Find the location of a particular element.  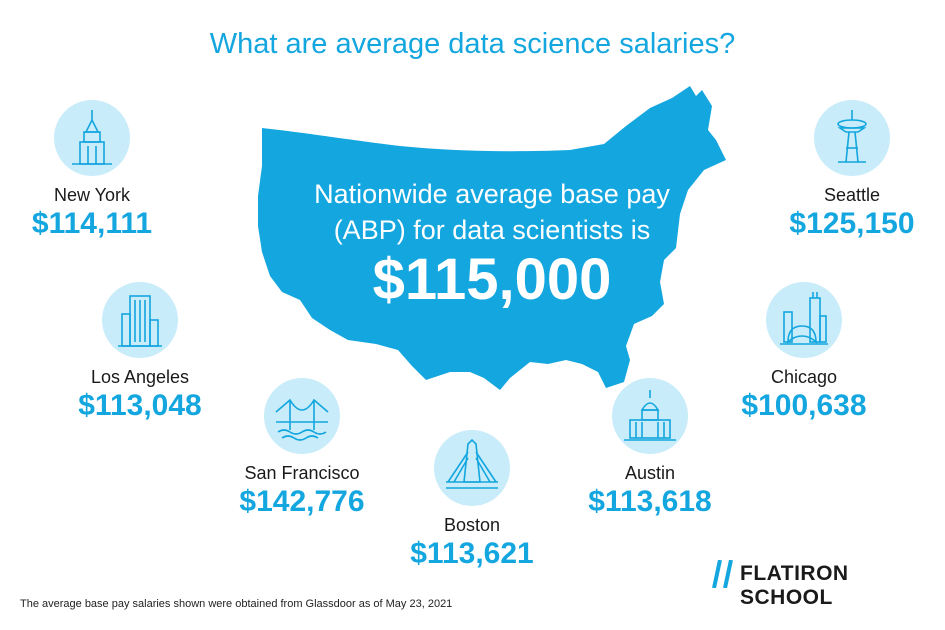

map-line-1: Nationwide average base pay is located at coordinates (492, 194).